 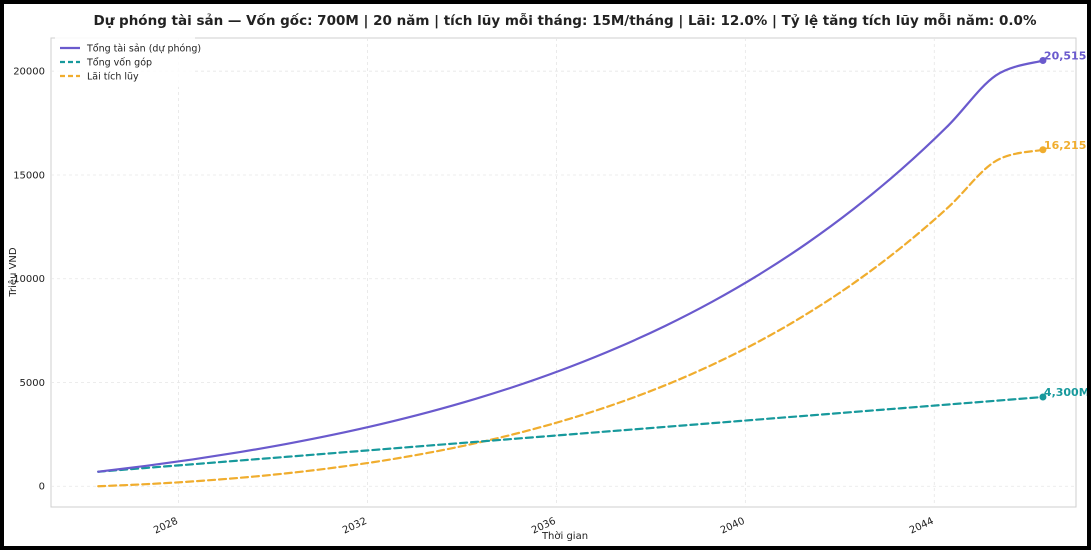 I want to click on x-tick-label: 2040, so click(x=733, y=526).